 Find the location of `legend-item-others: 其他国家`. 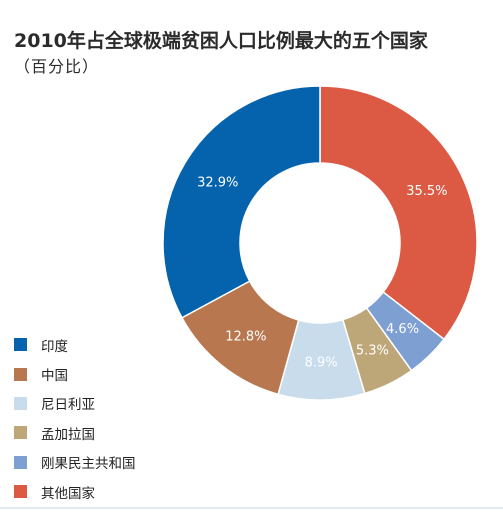

legend-item-others: 其他国家 is located at coordinates (75, 491).